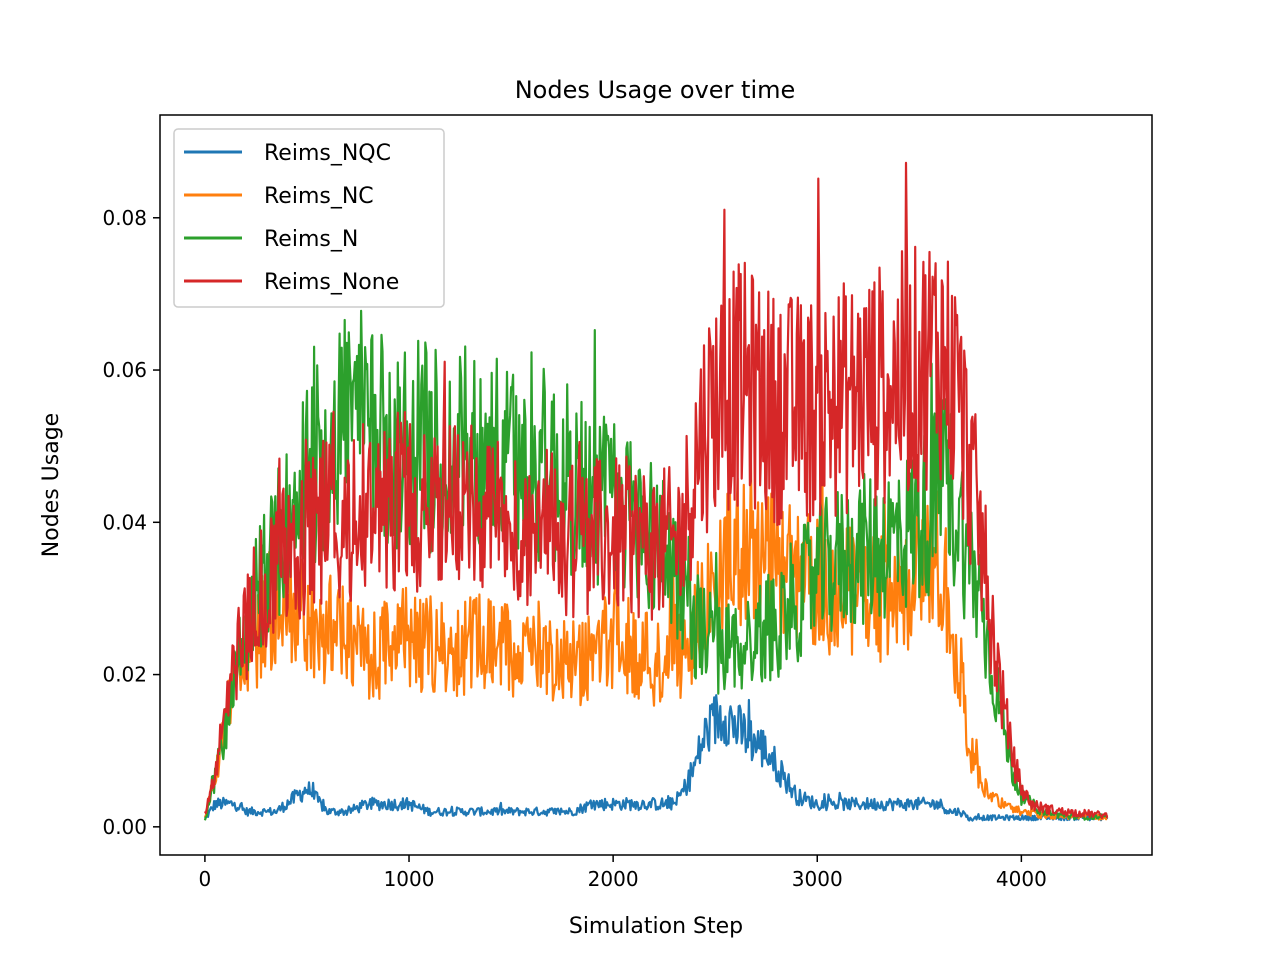 The image size is (1280, 960). I want to click on x-tick-label: 2000, so click(613, 879).